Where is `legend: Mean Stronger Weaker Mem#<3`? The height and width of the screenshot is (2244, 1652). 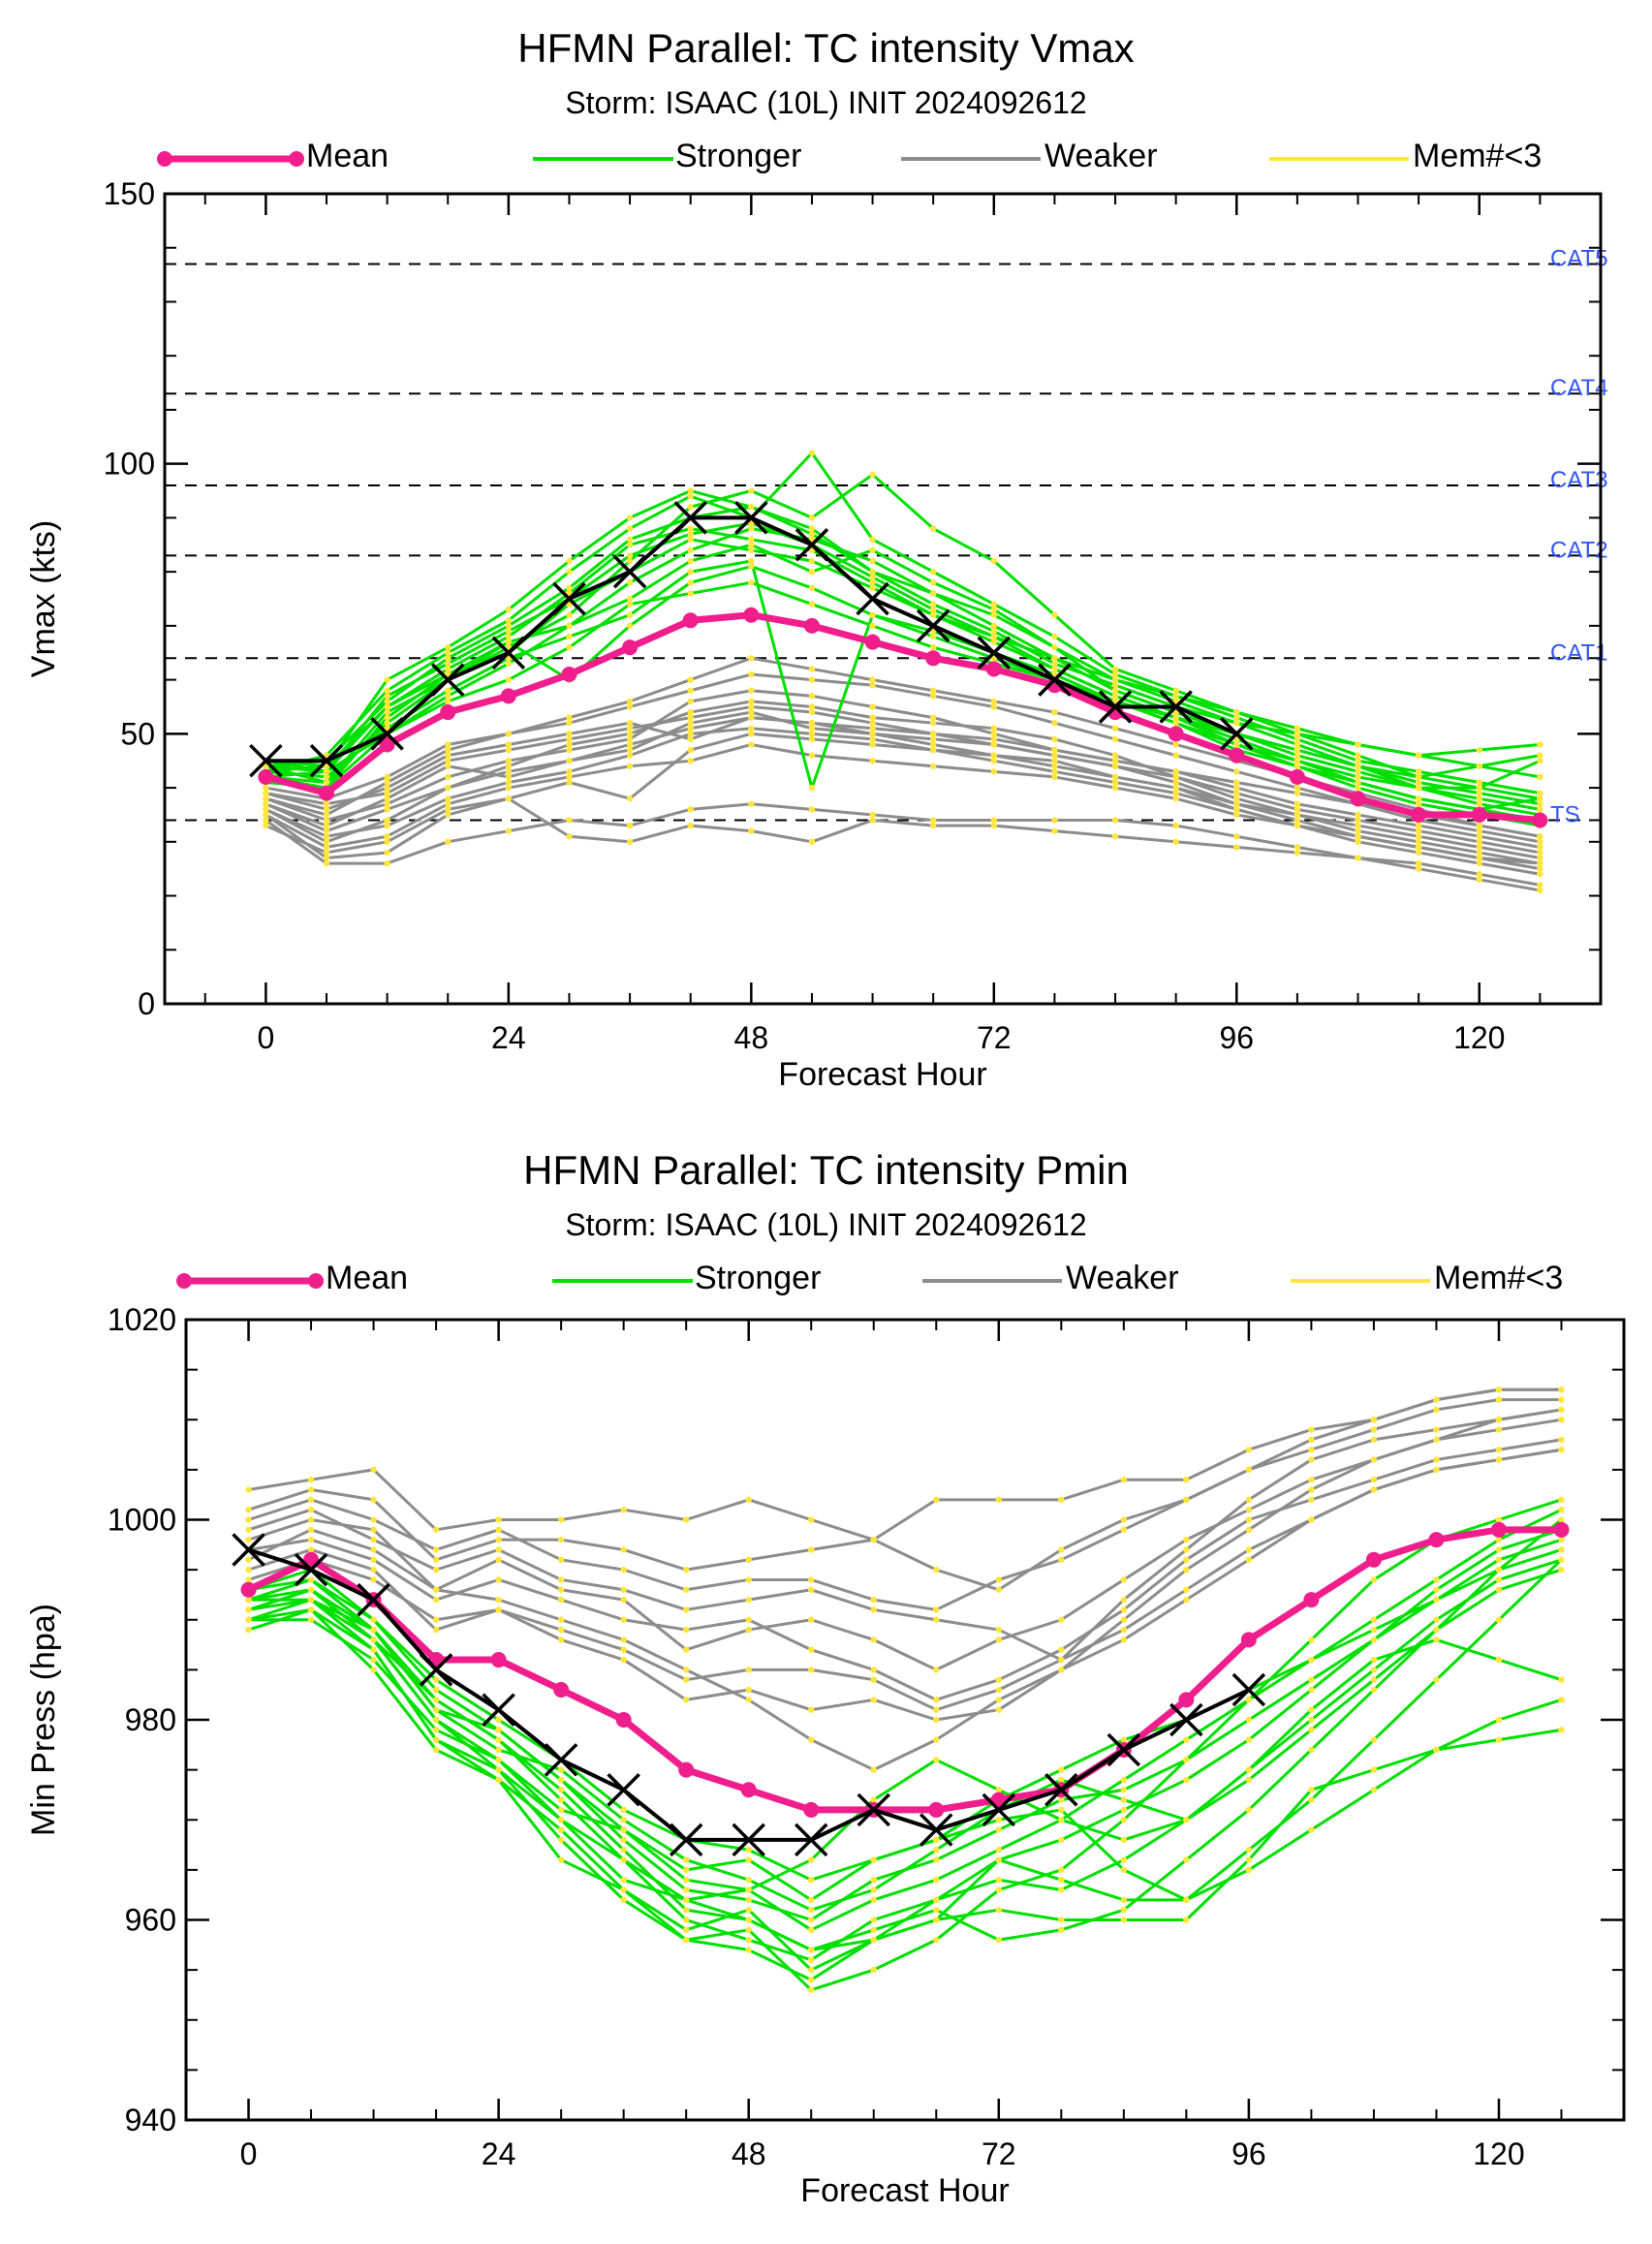 legend: Mean Stronger Weaker Mem#<3 is located at coordinates (826, 1279).